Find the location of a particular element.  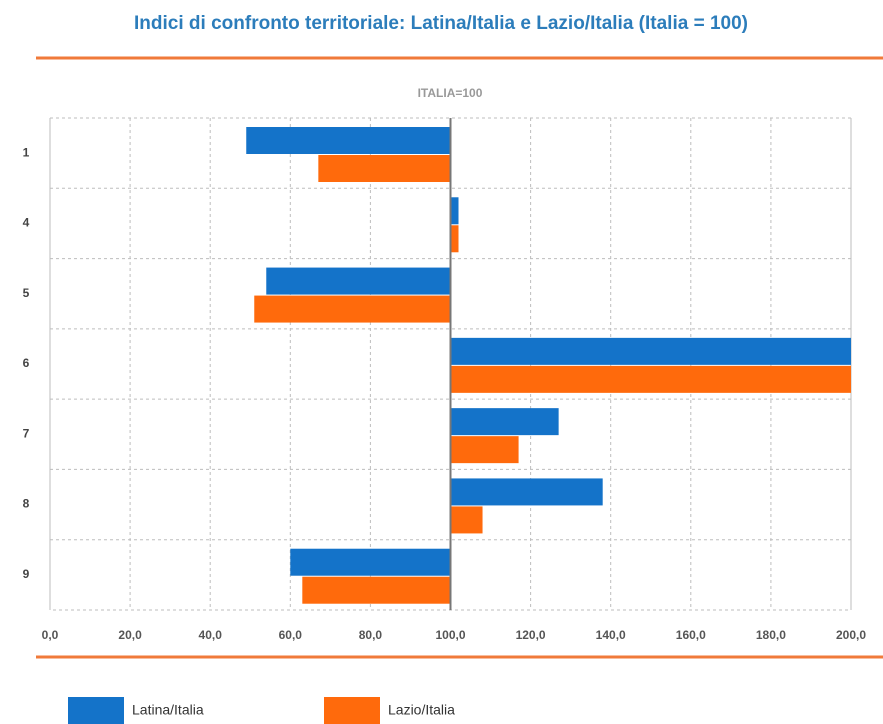

x-tick-label: 180,0 is located at coordinates (771, 635).